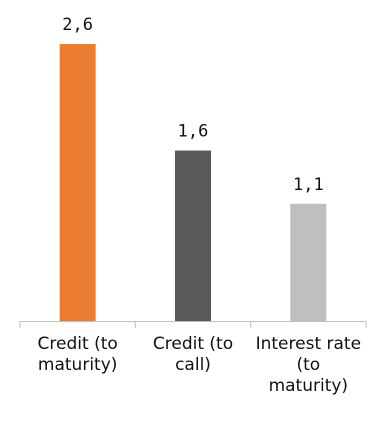 The image size is (386, 435). Describe the element at coordinates (308, 344) in the screenshot. I see `category-label-line: Interest rate` at that location.